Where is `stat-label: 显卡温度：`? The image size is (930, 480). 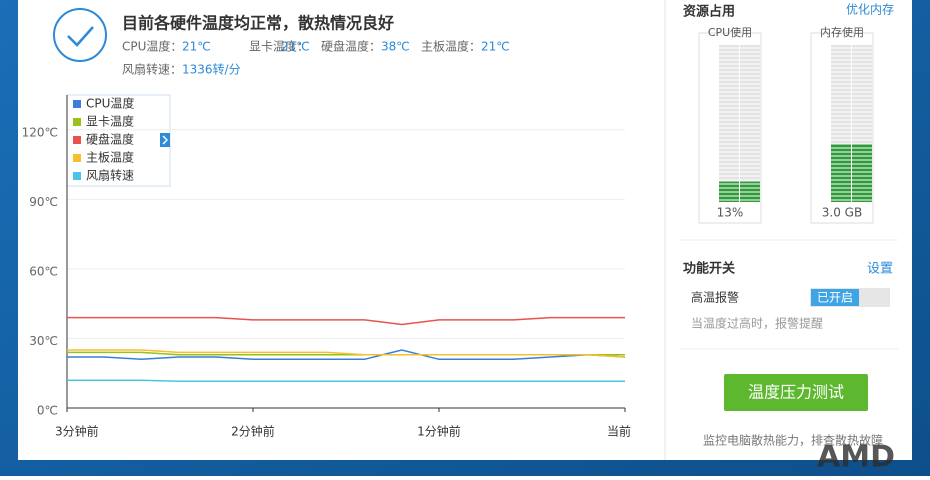
stat-label: 显卡温度： is located at coordinates (279, 46).